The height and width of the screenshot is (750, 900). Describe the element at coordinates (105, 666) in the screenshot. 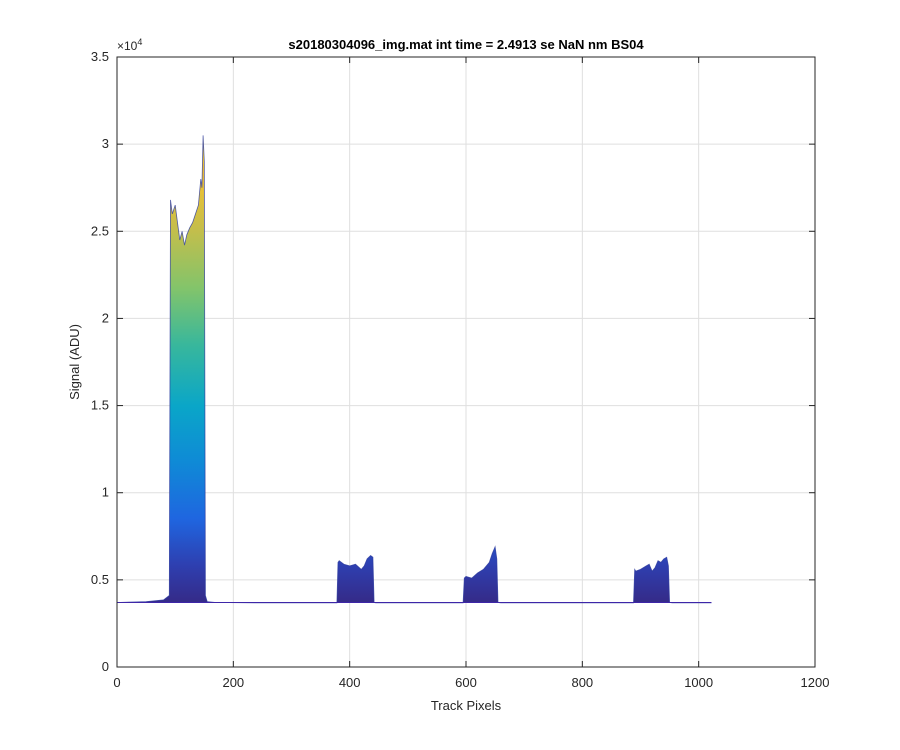

I see `y-tick-label: 0` at that location.